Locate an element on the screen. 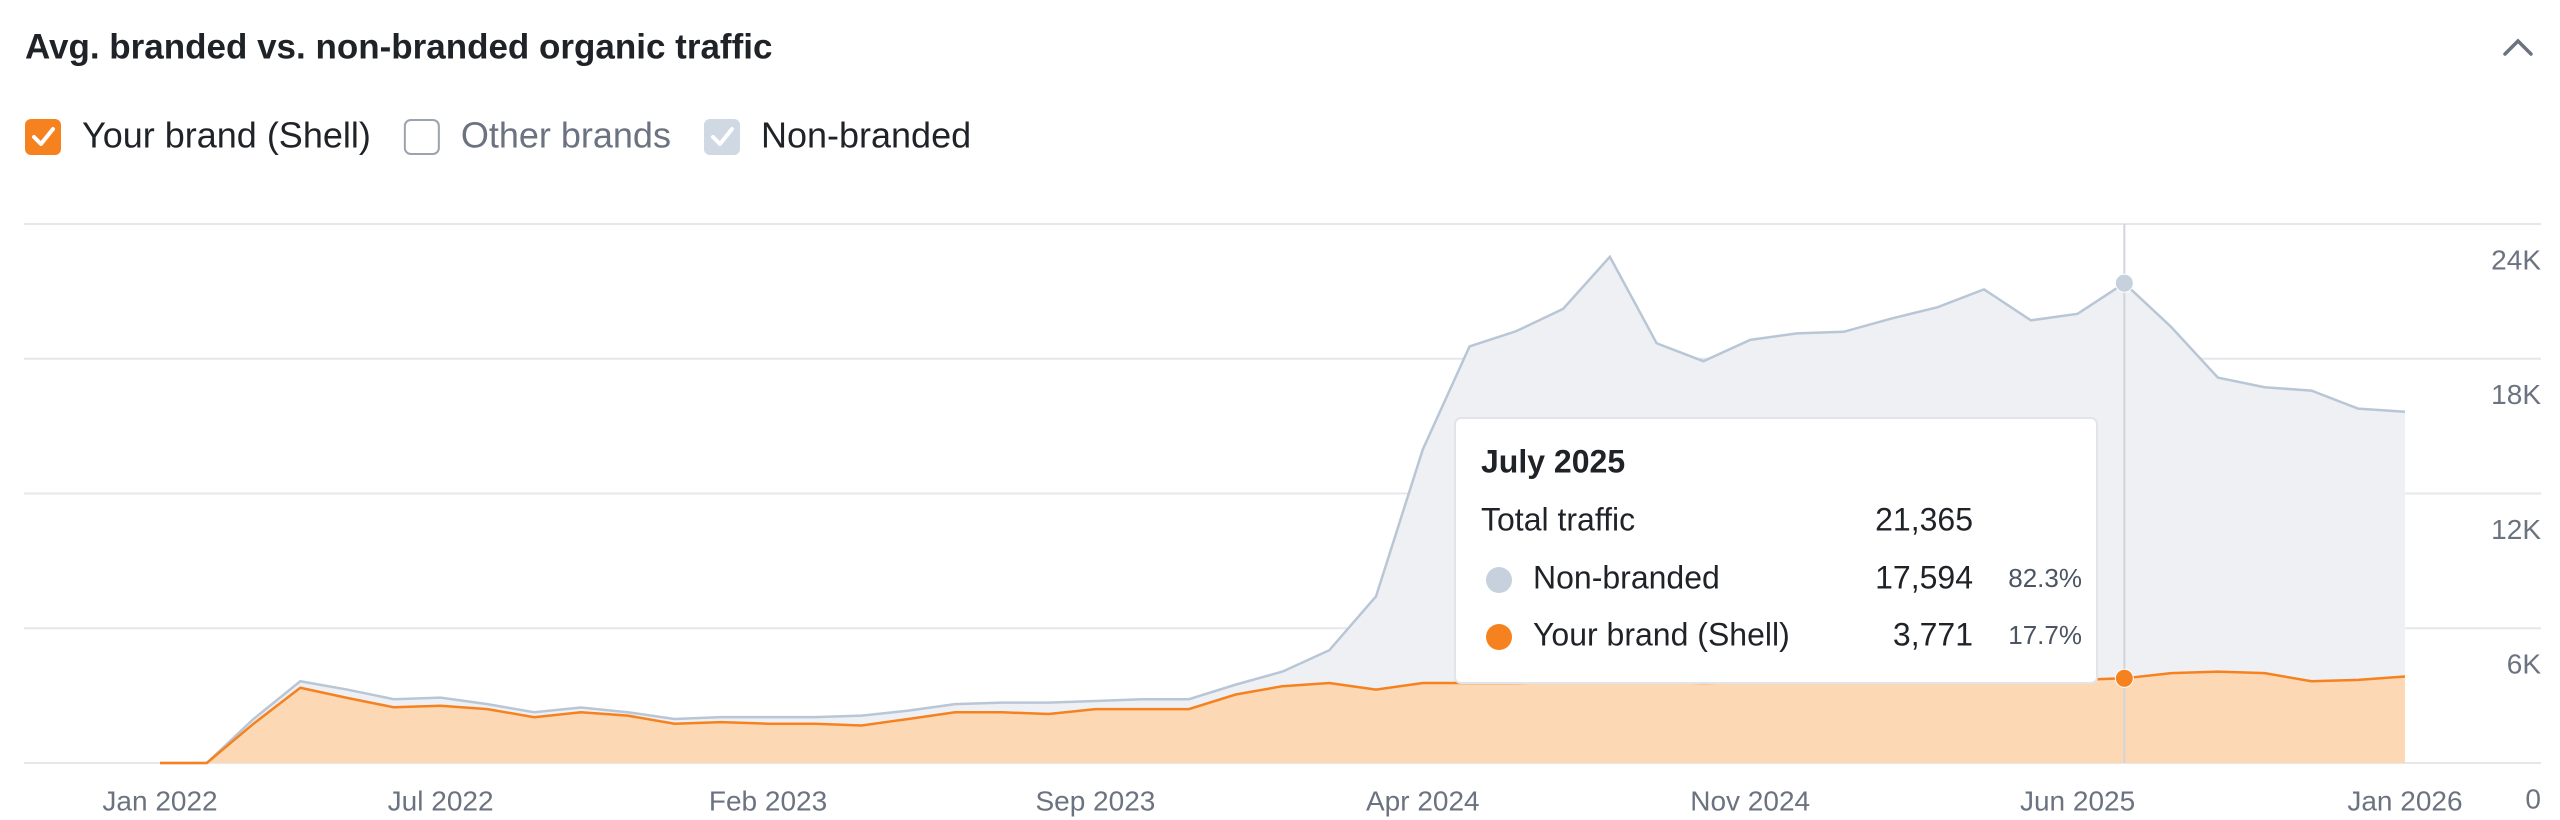 Image resolution: width=2560 pixels, height=820 pixels. y-tick-label: 24K is located at coordinates (2516, 259).